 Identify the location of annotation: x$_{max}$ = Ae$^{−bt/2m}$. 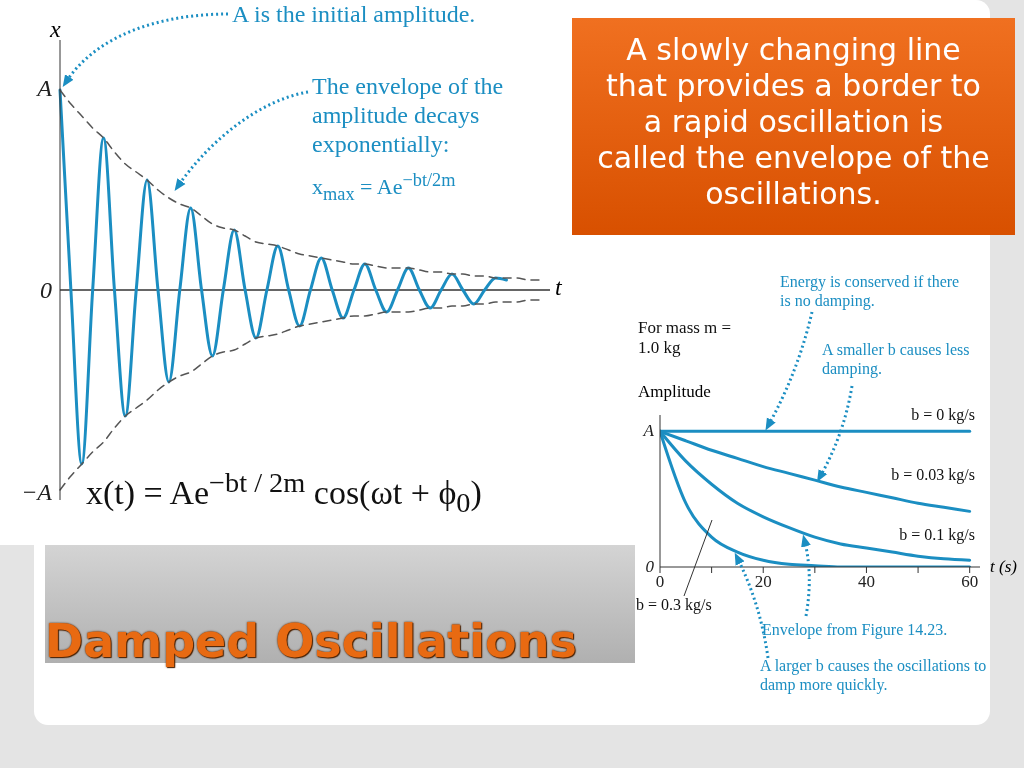
(384, 188).